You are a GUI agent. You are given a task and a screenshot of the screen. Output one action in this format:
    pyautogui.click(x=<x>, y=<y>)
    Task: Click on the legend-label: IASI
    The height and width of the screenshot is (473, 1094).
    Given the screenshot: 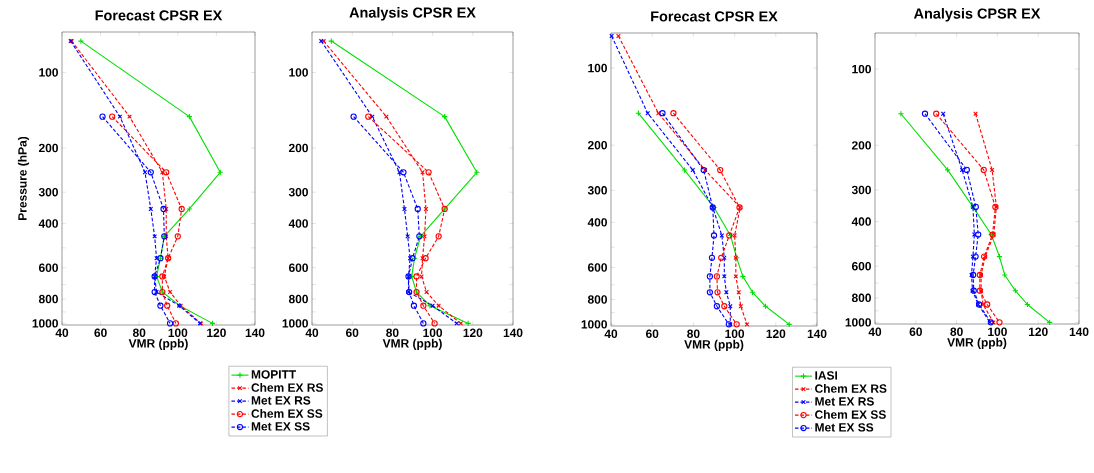 What is the action you would take?
    pyautogui.click(x=826, y=375)
    